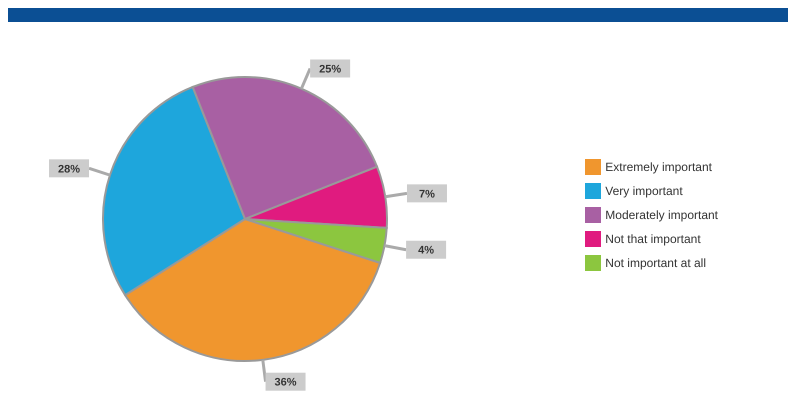  What do you see at coordinates (653, 239) in the screenshot?
I see `legend-label: Not that important` at bounding box center [653, 239].